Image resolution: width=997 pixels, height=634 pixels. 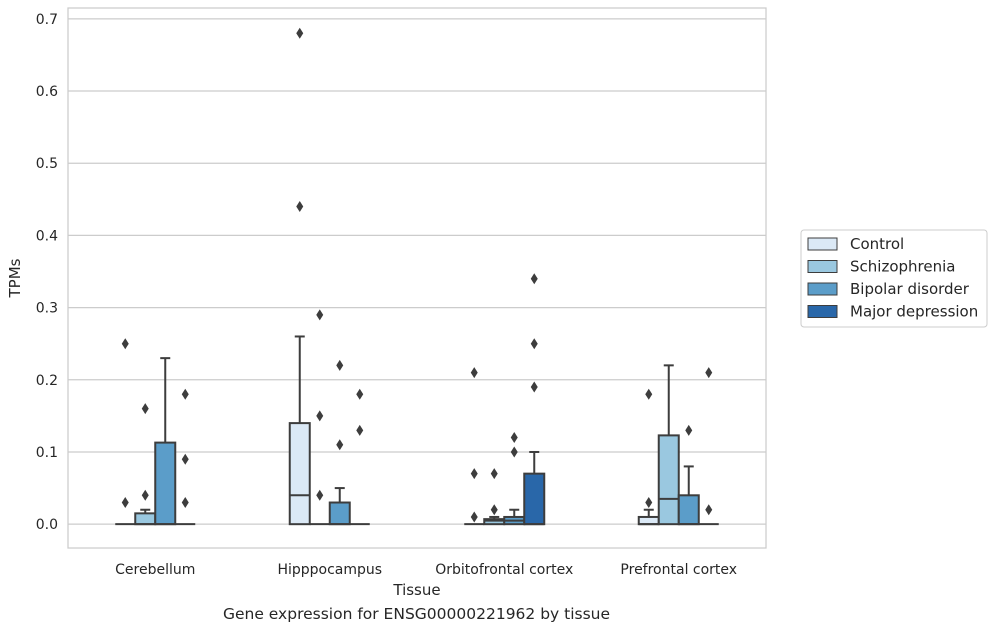 What do you see at coordinates (910, 289) in the screenshot?
I see `legend-label: Bipolar disorder` at bounding box center [910, 289].